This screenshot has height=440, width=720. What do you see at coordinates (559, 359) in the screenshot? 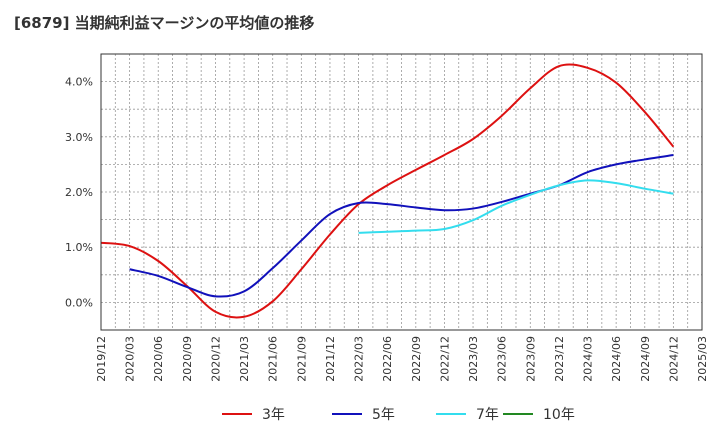
I see `x-tick-label: 2023/12` at bounding box center [559, 359].